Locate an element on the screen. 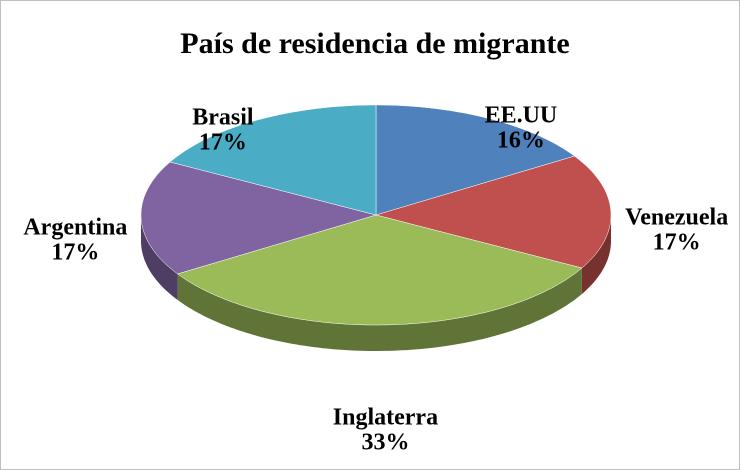 Image resolution: width=740 pixels, height=470 pixels. data-label-name: Brasil is located at coordinates (223, 117).